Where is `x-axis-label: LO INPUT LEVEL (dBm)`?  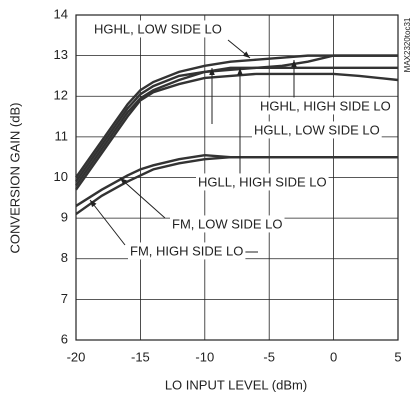 x-axis-label: LO INPUT LEVEL (dBm) is located at coordinates (236, 384).